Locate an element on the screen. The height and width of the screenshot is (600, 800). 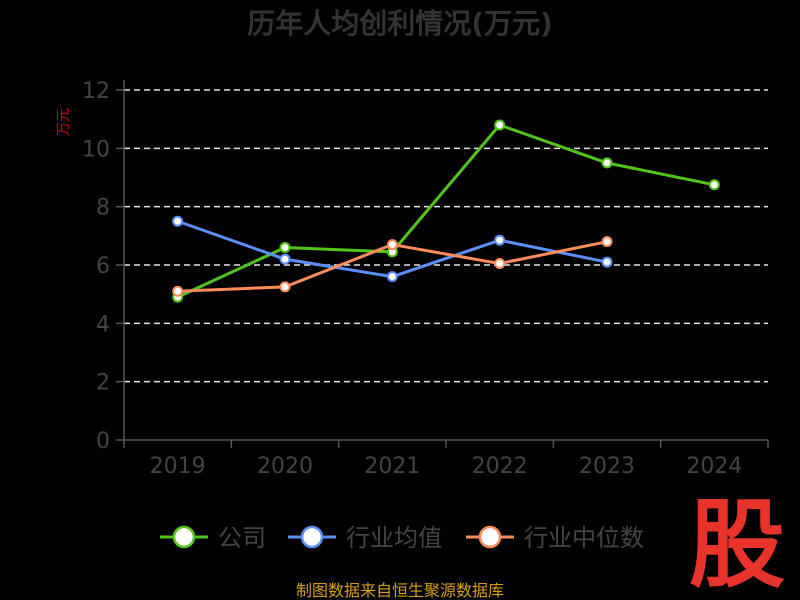
x-tick-labels: 2019 2020 2021 2022 2023 2024 is located at coordinates (446, 459).